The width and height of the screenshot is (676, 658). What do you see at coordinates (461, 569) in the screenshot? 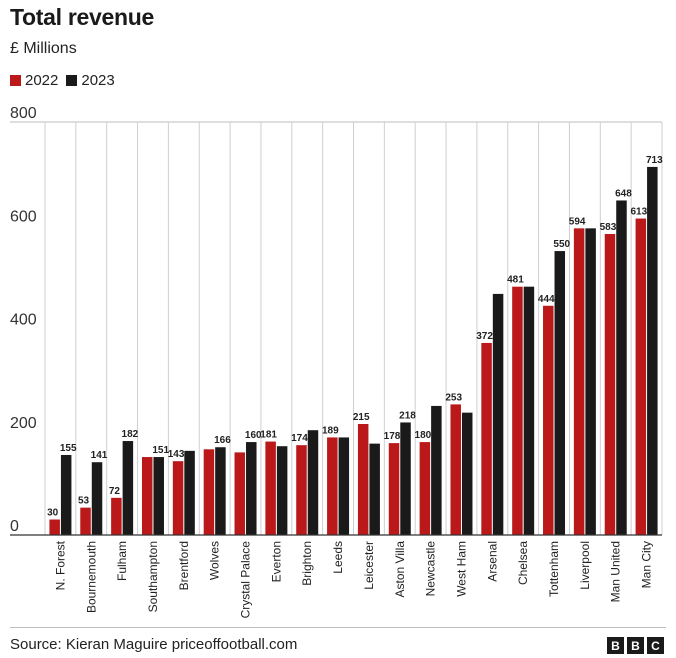
I see `x-tick-label: West Ham` at bounding box center [461, 569].